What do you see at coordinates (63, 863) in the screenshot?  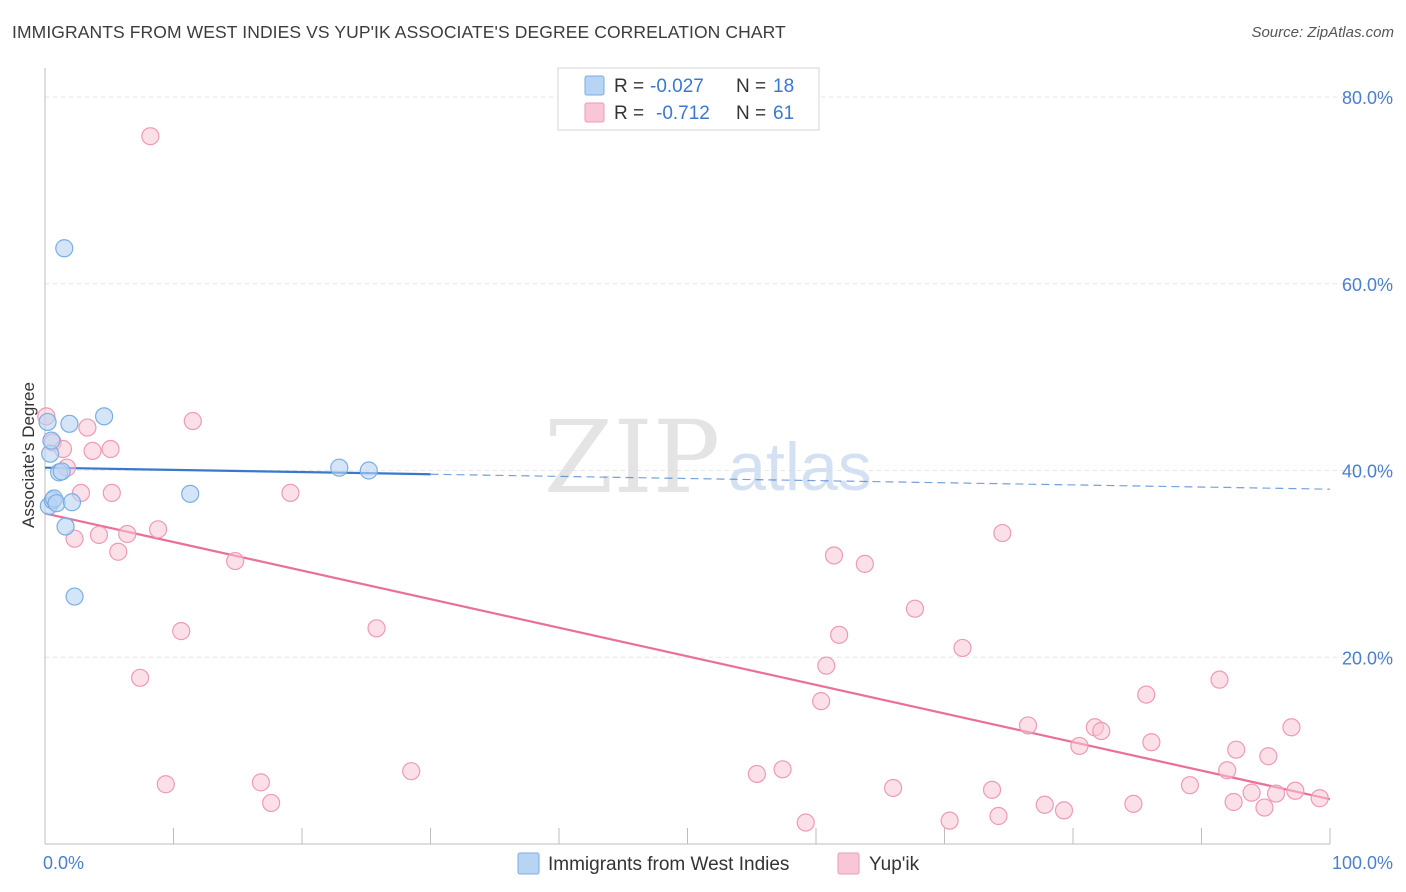 I see `x-tick-label: 0.0%` at bounding box center [63, 863].